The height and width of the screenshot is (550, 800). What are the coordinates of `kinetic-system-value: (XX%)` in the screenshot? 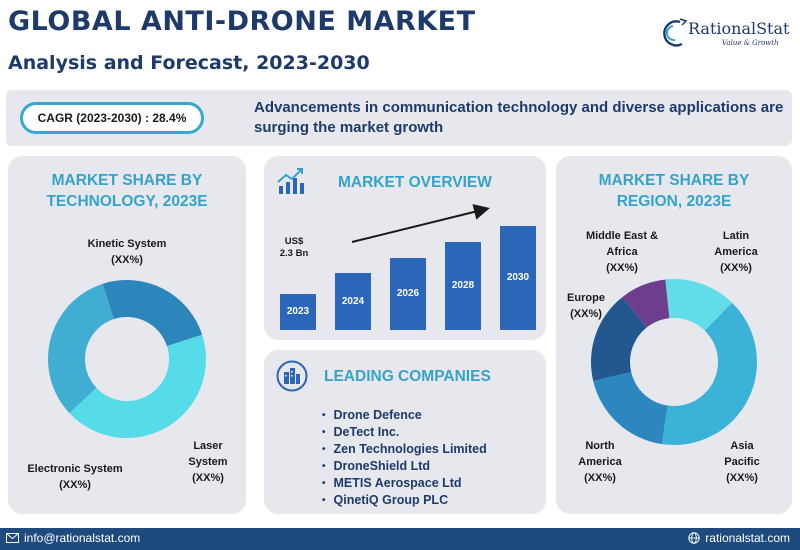 It's located at (127, 260).